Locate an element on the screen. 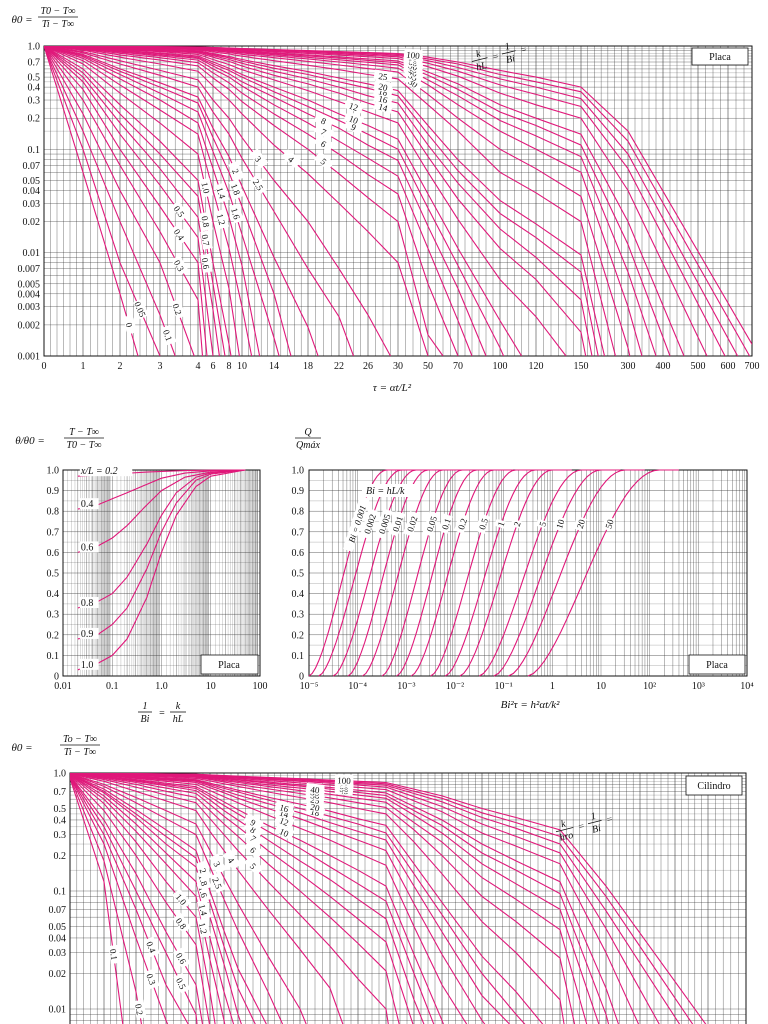 Image resolution: width=768 pixels, height=1024 pixels. panel-label-box is located at coordinates (717, 664).